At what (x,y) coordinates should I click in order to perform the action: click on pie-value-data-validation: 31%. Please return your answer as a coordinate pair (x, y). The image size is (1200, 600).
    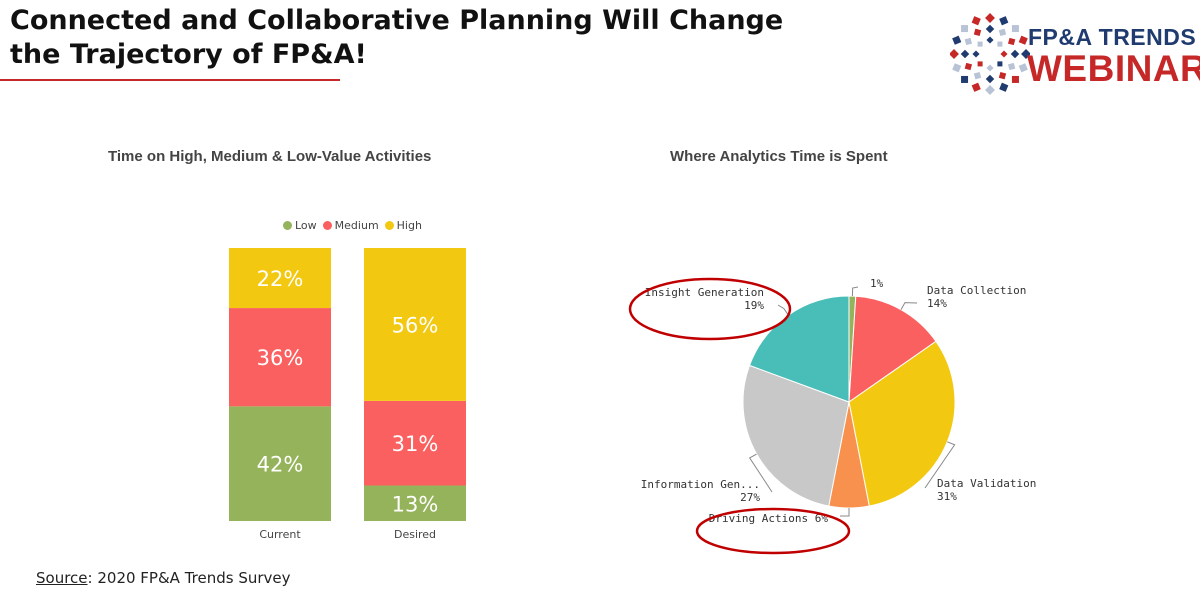
    Looking at the image, I should click on (947, 496).